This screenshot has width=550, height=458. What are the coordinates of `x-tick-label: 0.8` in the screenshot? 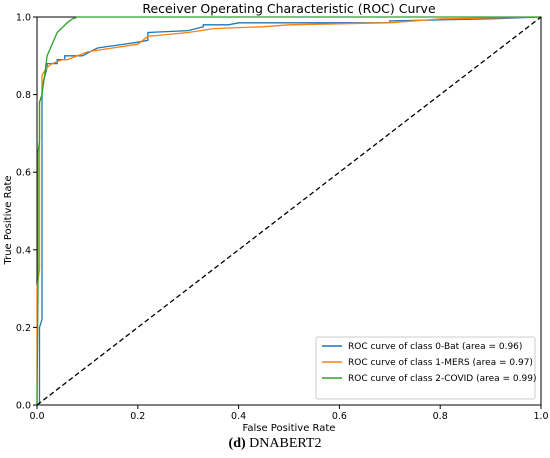 It's located at (440, 416).